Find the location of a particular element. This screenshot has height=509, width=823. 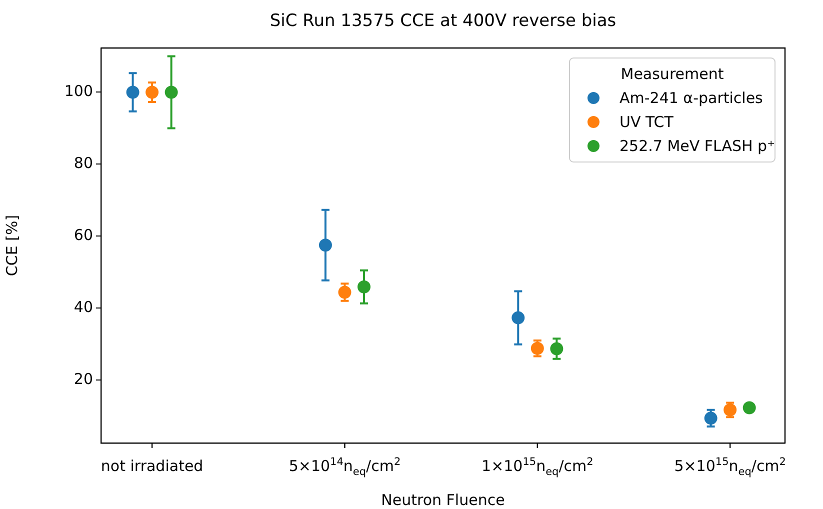

legend-label: 252.7 MeV FLASH p⁺ is located at coordinates (697, 146).